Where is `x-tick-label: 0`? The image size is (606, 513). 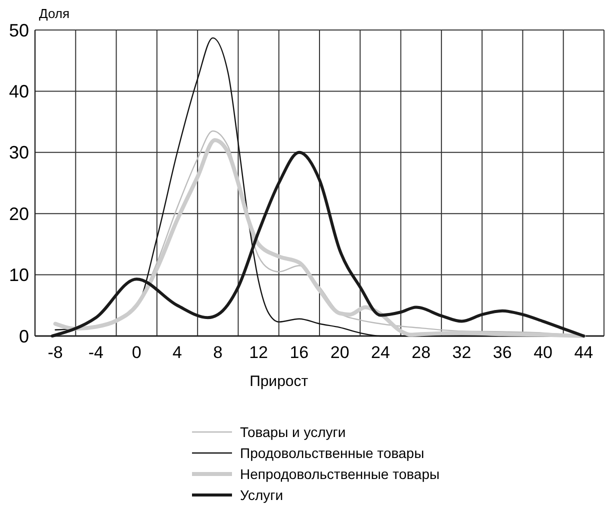
x-tick-label: 0 is located at coordinates (137, 352).